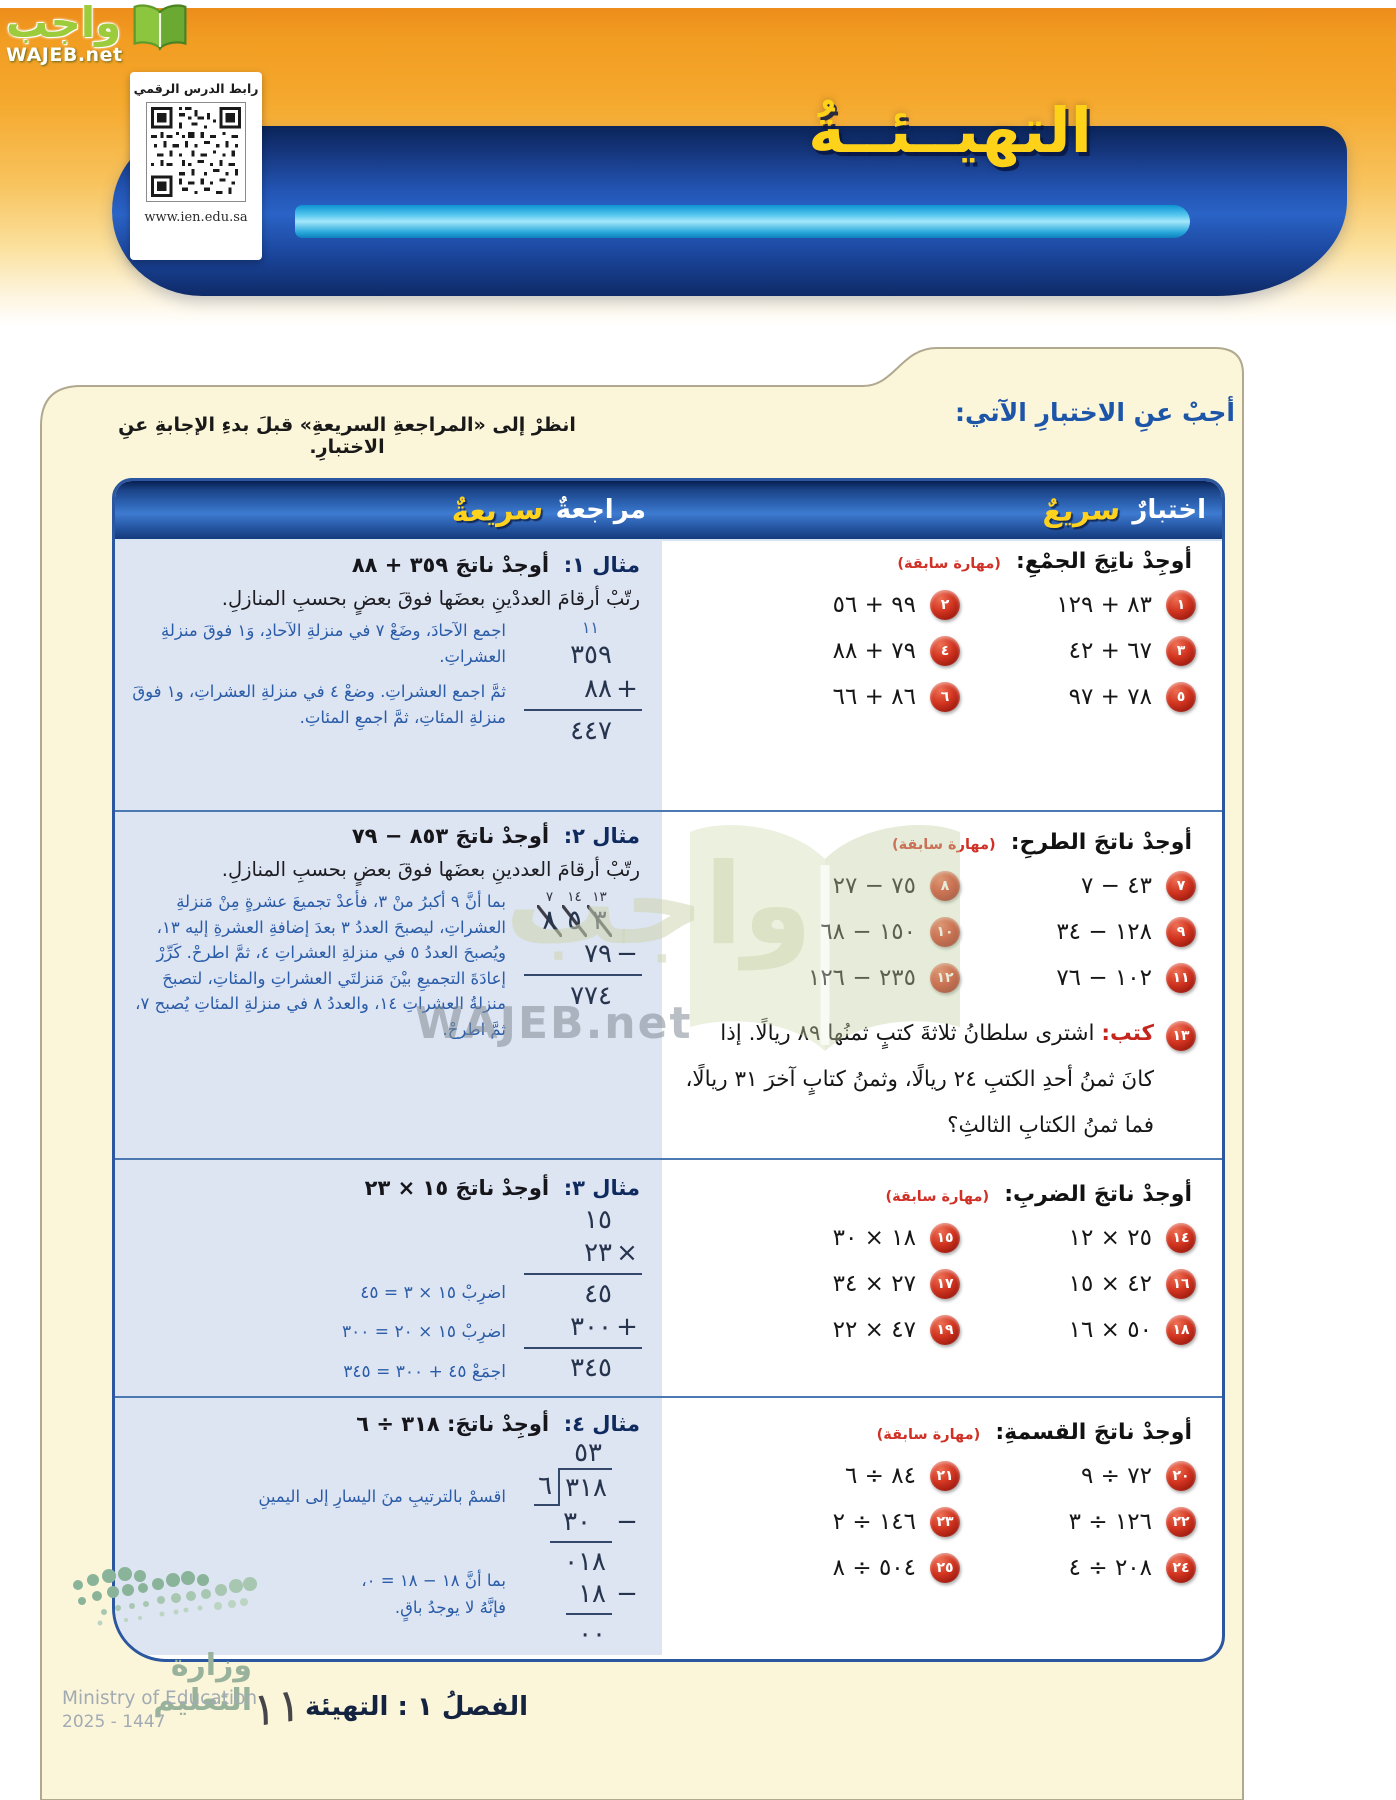 Image resolution: width=1396 pixels, height=1800 pixels. I want to click on quick-review-label: مراجعةٌ, so click(600, 510).